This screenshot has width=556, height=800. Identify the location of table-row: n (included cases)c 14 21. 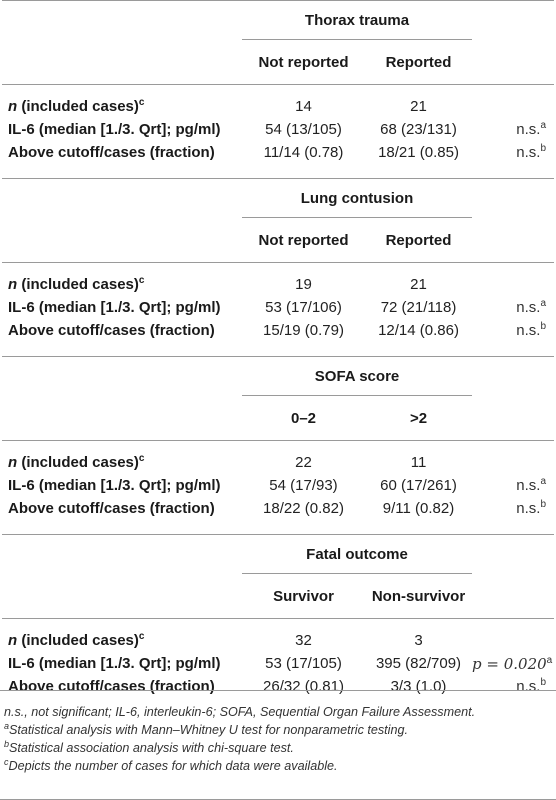
(278, 106).